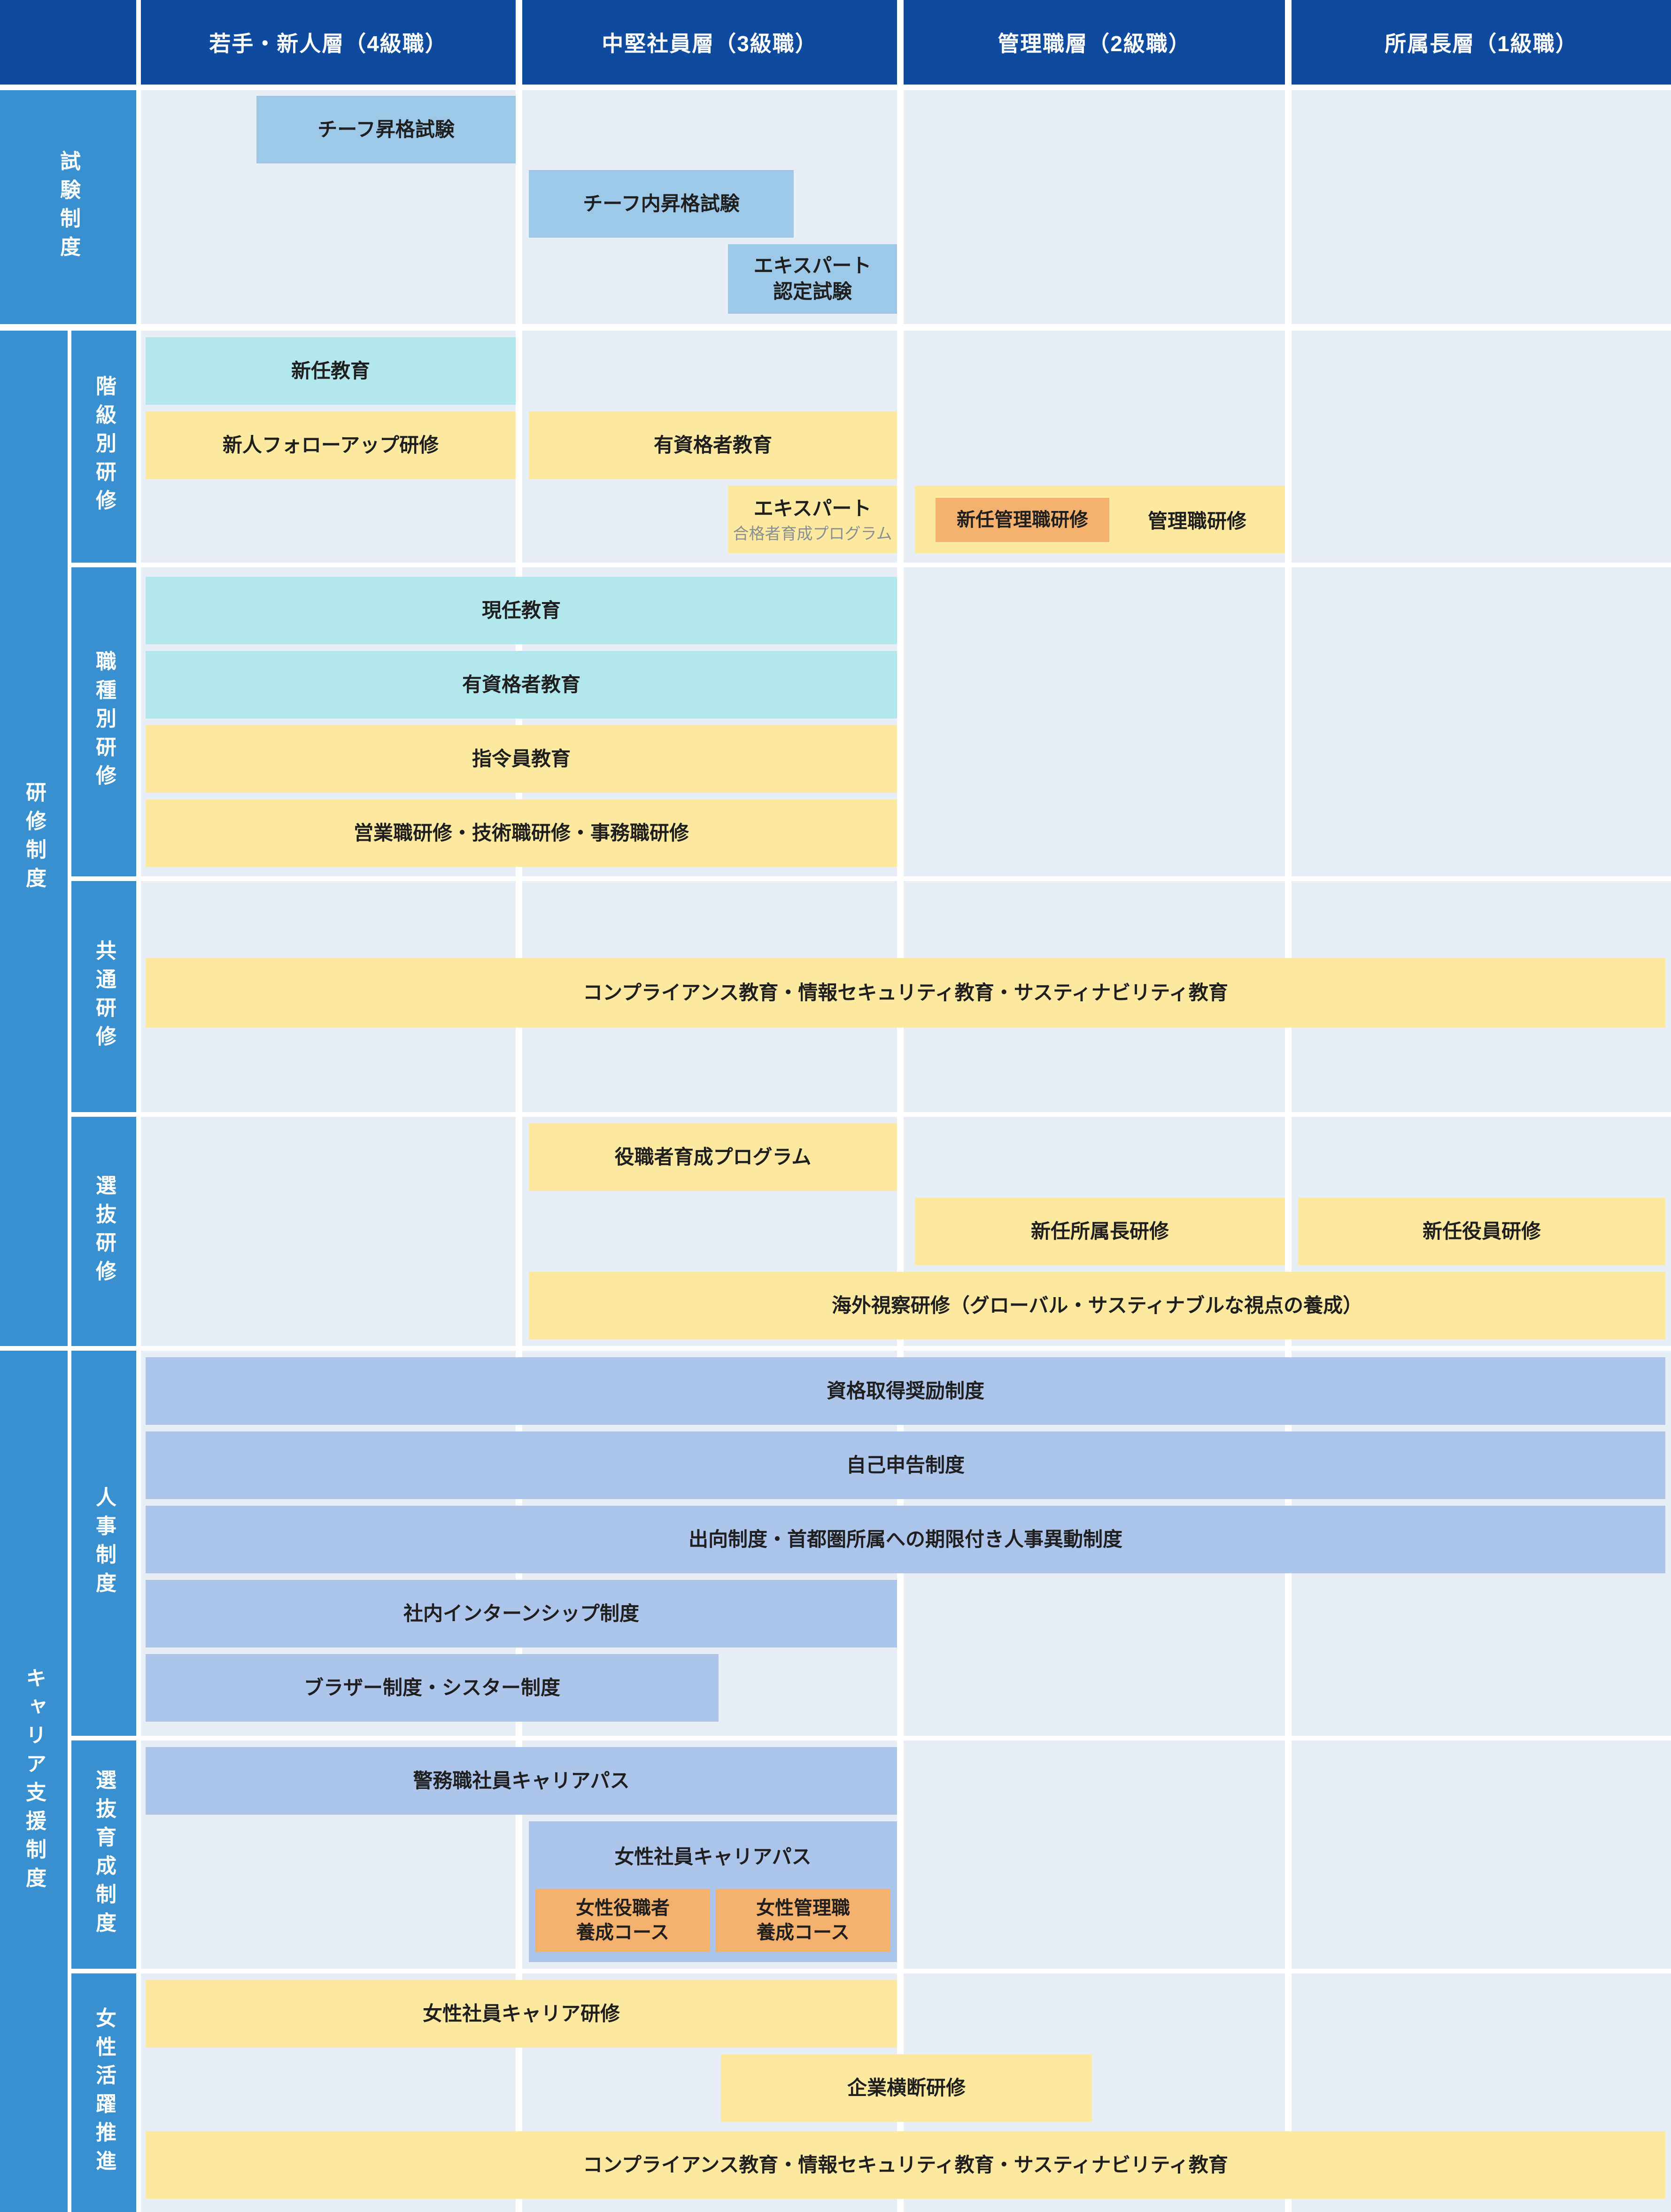 The height and width of the screenshot is (2212, 1671). What do you see at coordinates (1481, 1231) in the screenshot?
I see `bar-new-officer-training: 新任役員研修` at bounding box center [1481, 1231].